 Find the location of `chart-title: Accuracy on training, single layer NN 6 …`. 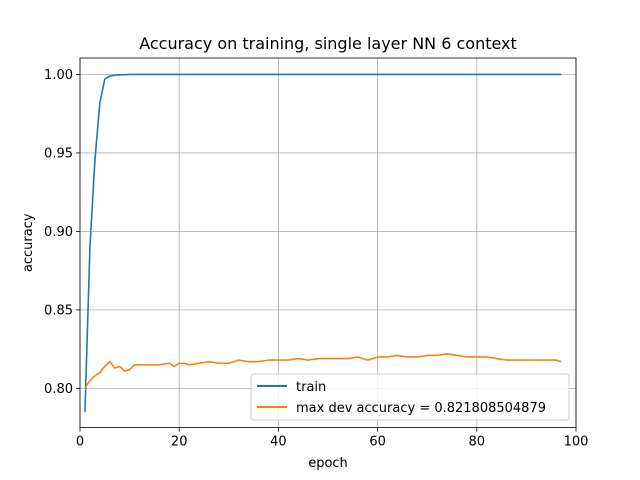

chart-title: Accuracy on training, single layer NN 6 … is located at coordinates (328, 43).